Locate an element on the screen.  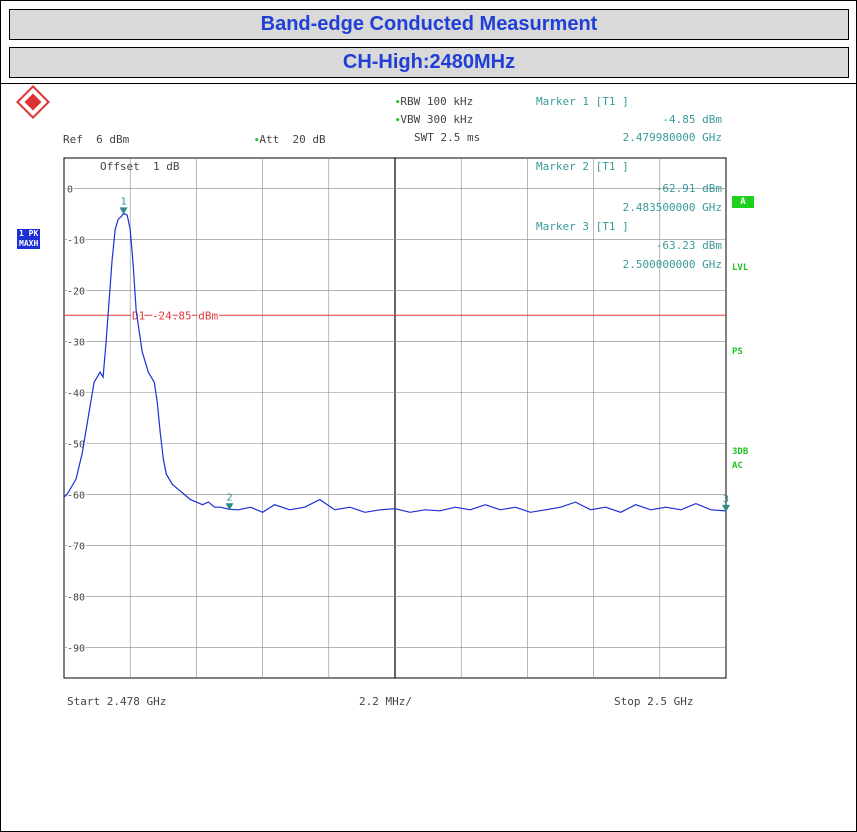
display-line-label: D1 -24.85 dBm is located at coordinates (175, 315).